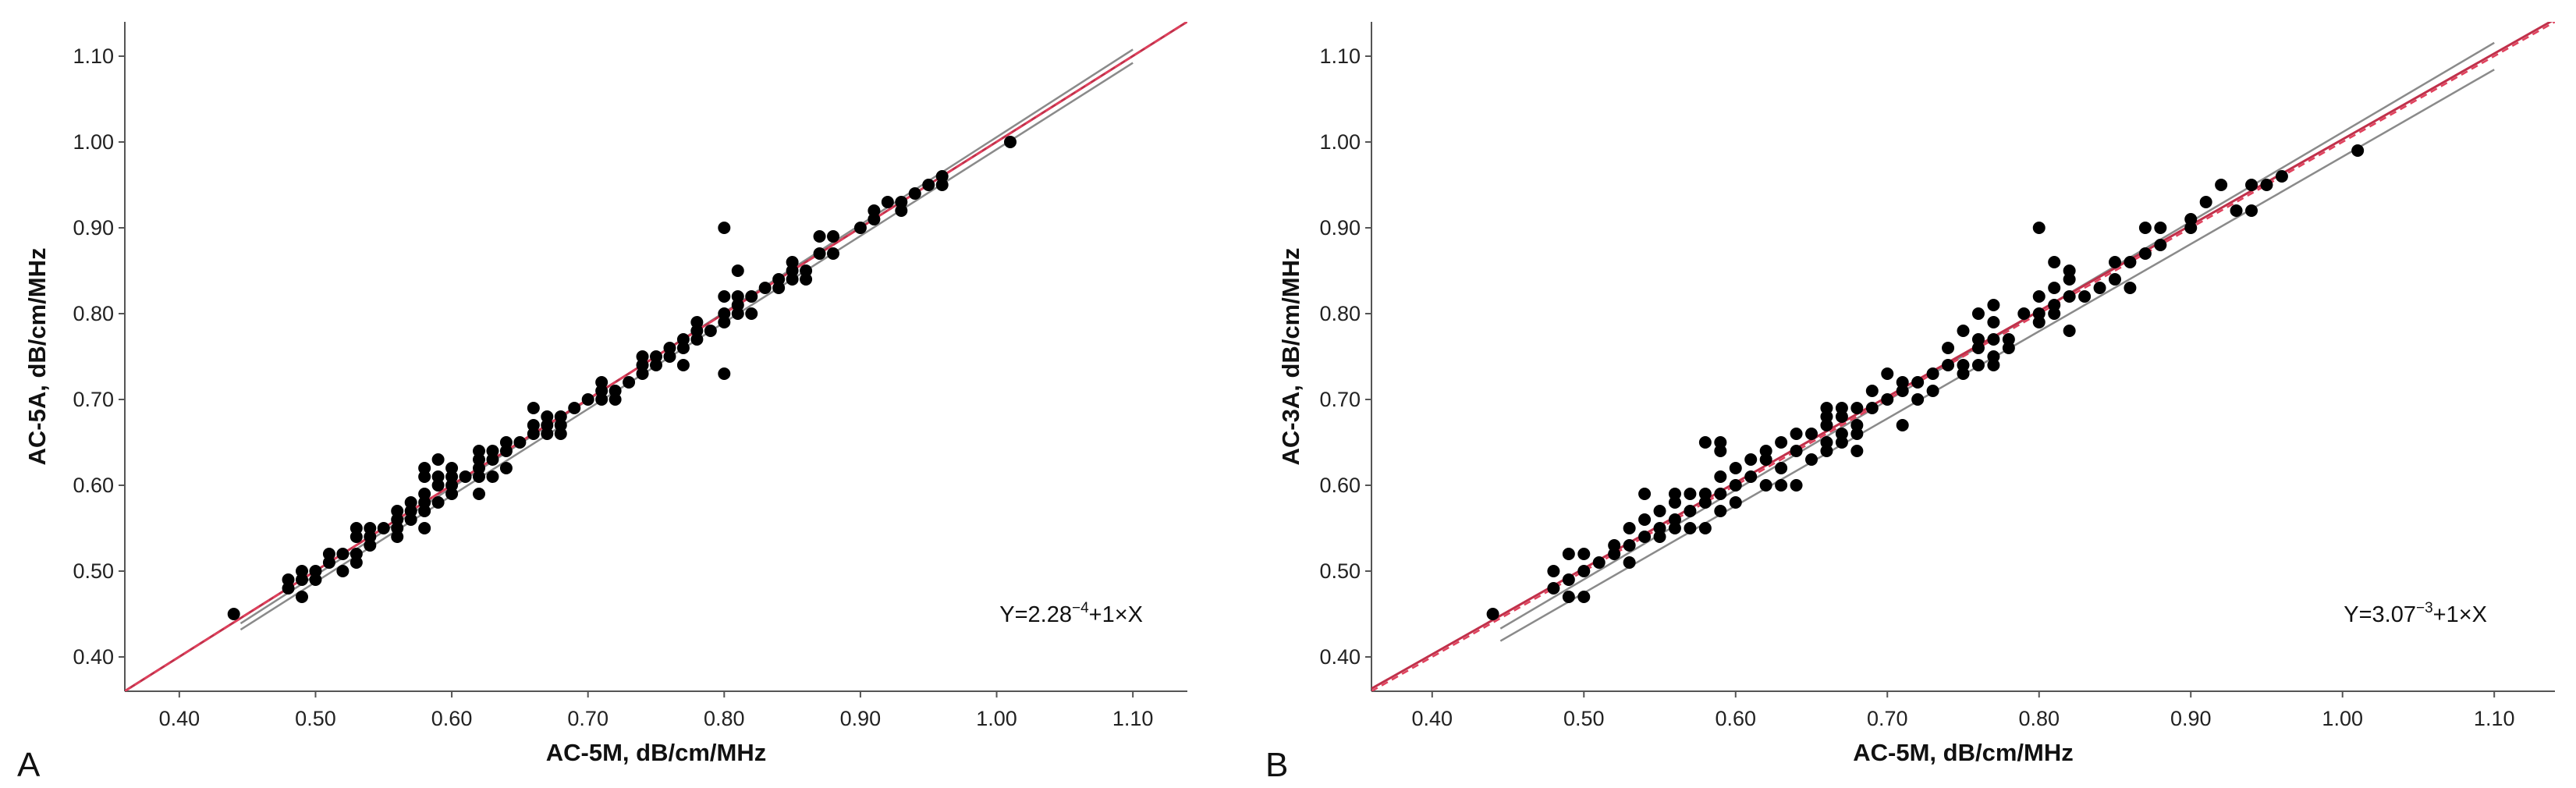 The width and height of the screenshot is (2576, 788). What do you see at coordinates (1340, 313) in the screenshot?
I see `y-tick-label: 0.80` at bounding box center [1340, 313].